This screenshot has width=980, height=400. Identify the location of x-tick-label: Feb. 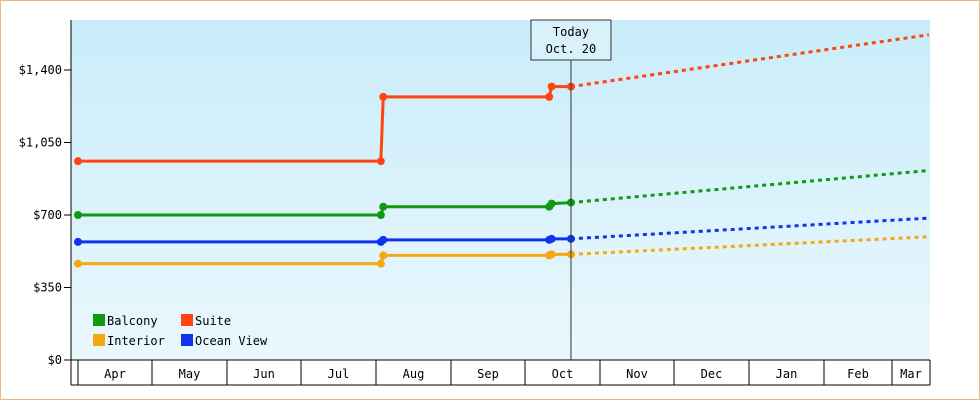
(858, 374).